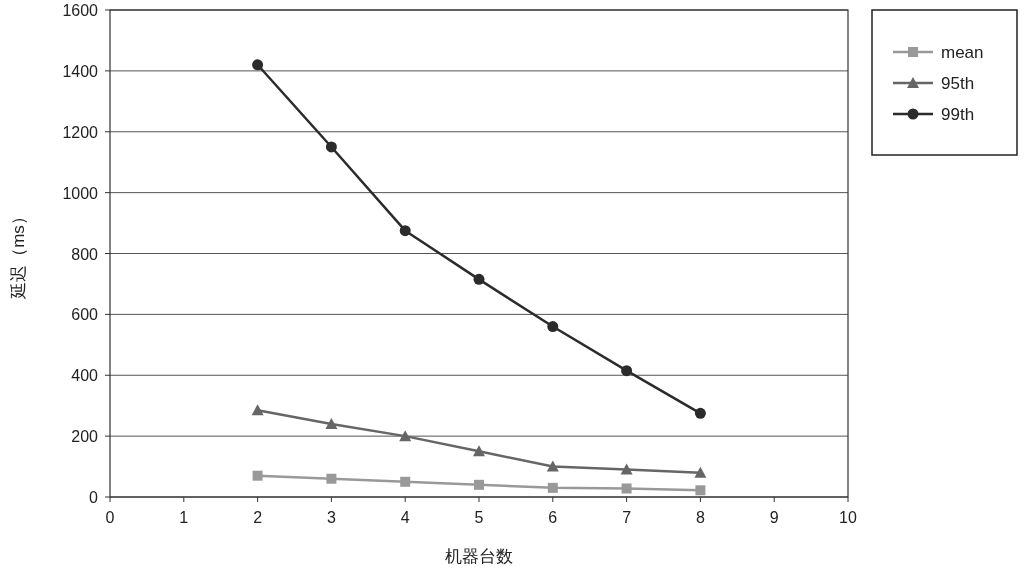 This screenshot has width=1024, height=570. Describe the element at coordinates (85, 315) in the screenshot. I see `y-tick-label: 600` at that location.